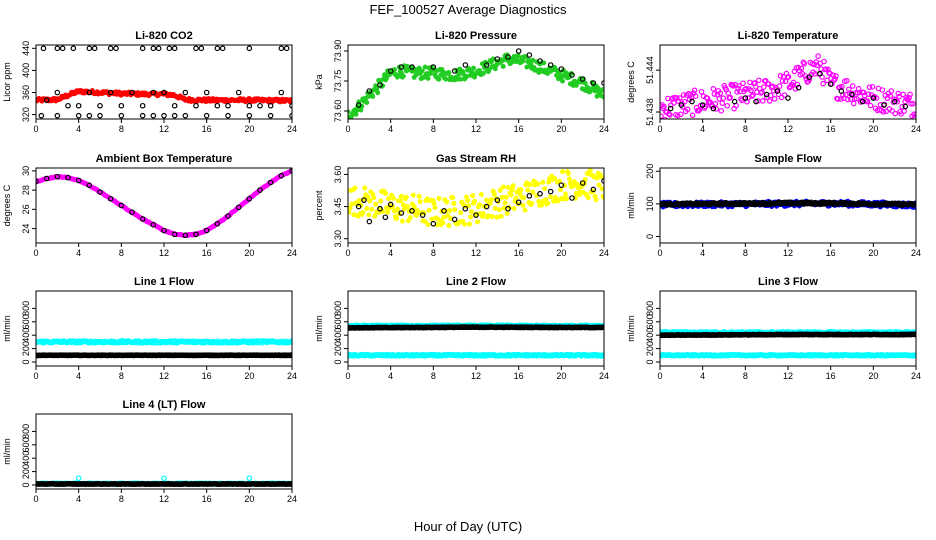 This screenshot has width=936, height=540. Describe the element at coordinates (788, 343) in the screenshot. I see `panel-points` at that location.